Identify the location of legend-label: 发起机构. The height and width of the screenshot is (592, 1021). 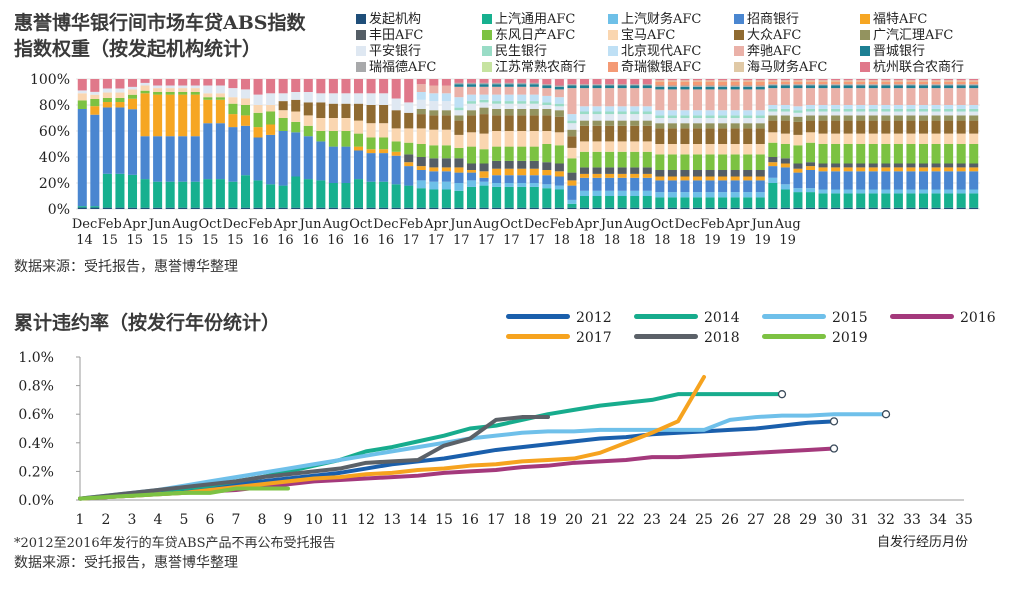
(395, 19).